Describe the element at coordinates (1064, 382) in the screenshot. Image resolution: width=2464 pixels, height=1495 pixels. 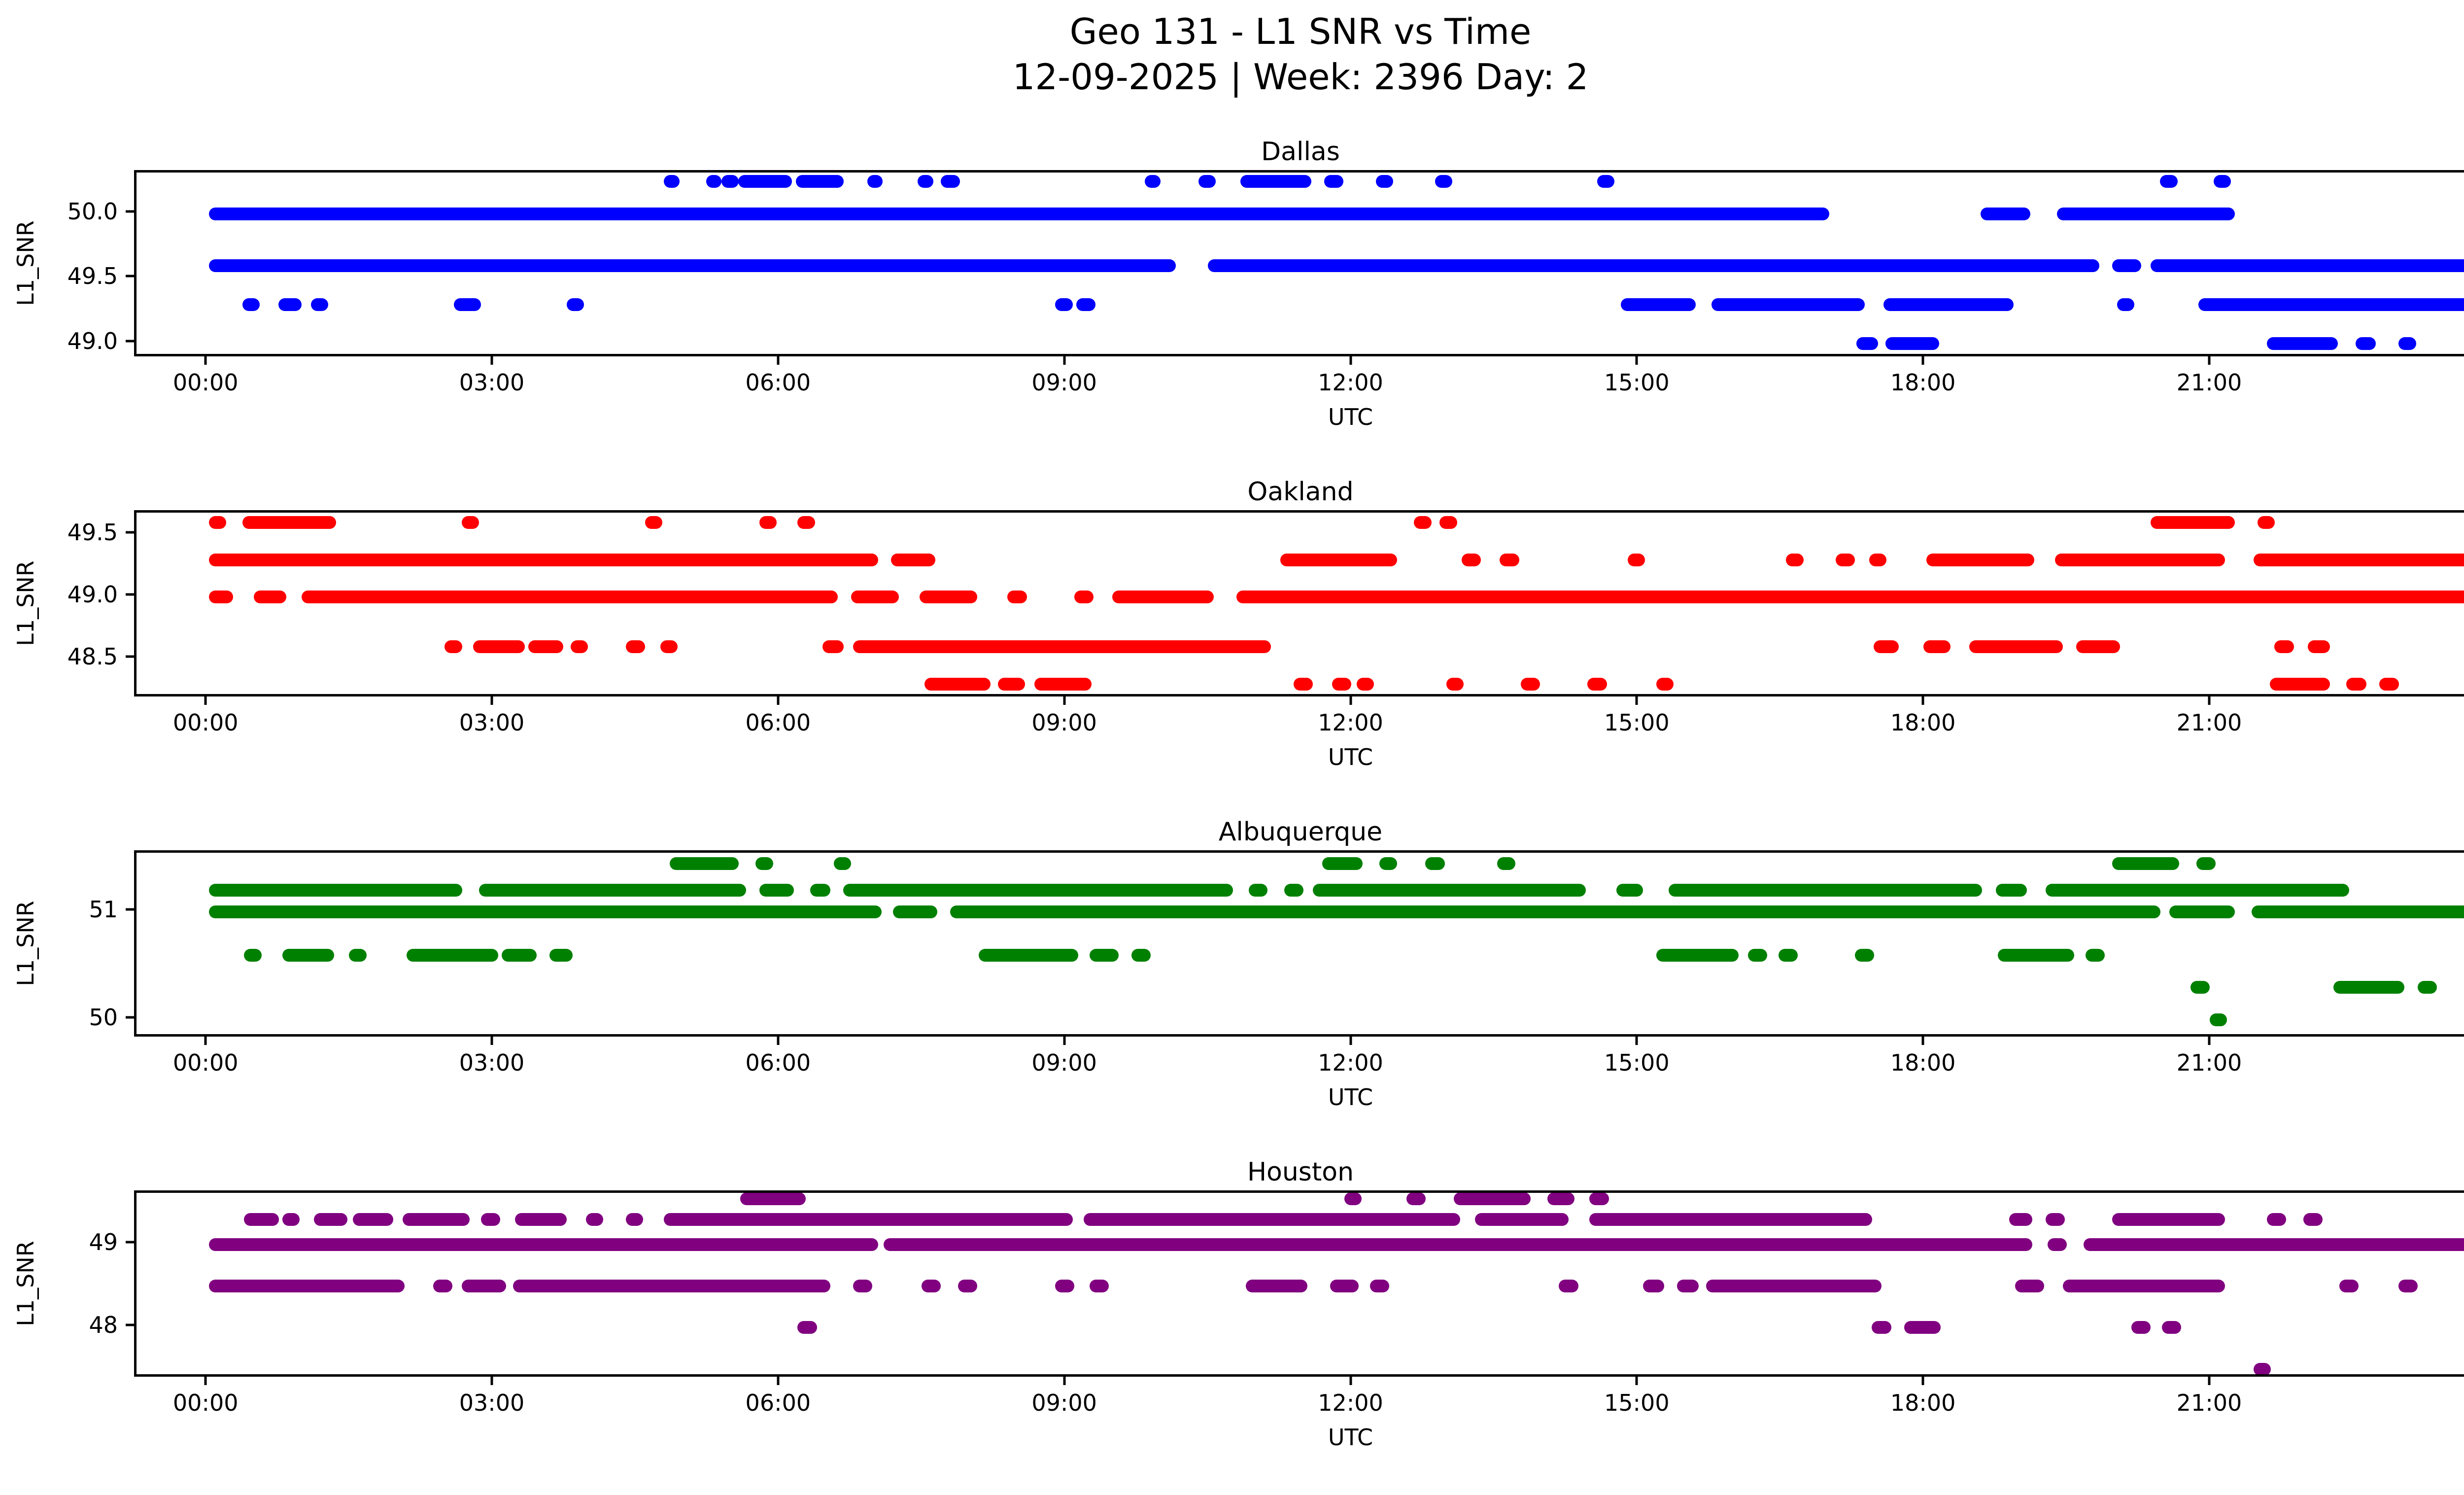
I see `x-tick-label: 09:00` at that location.